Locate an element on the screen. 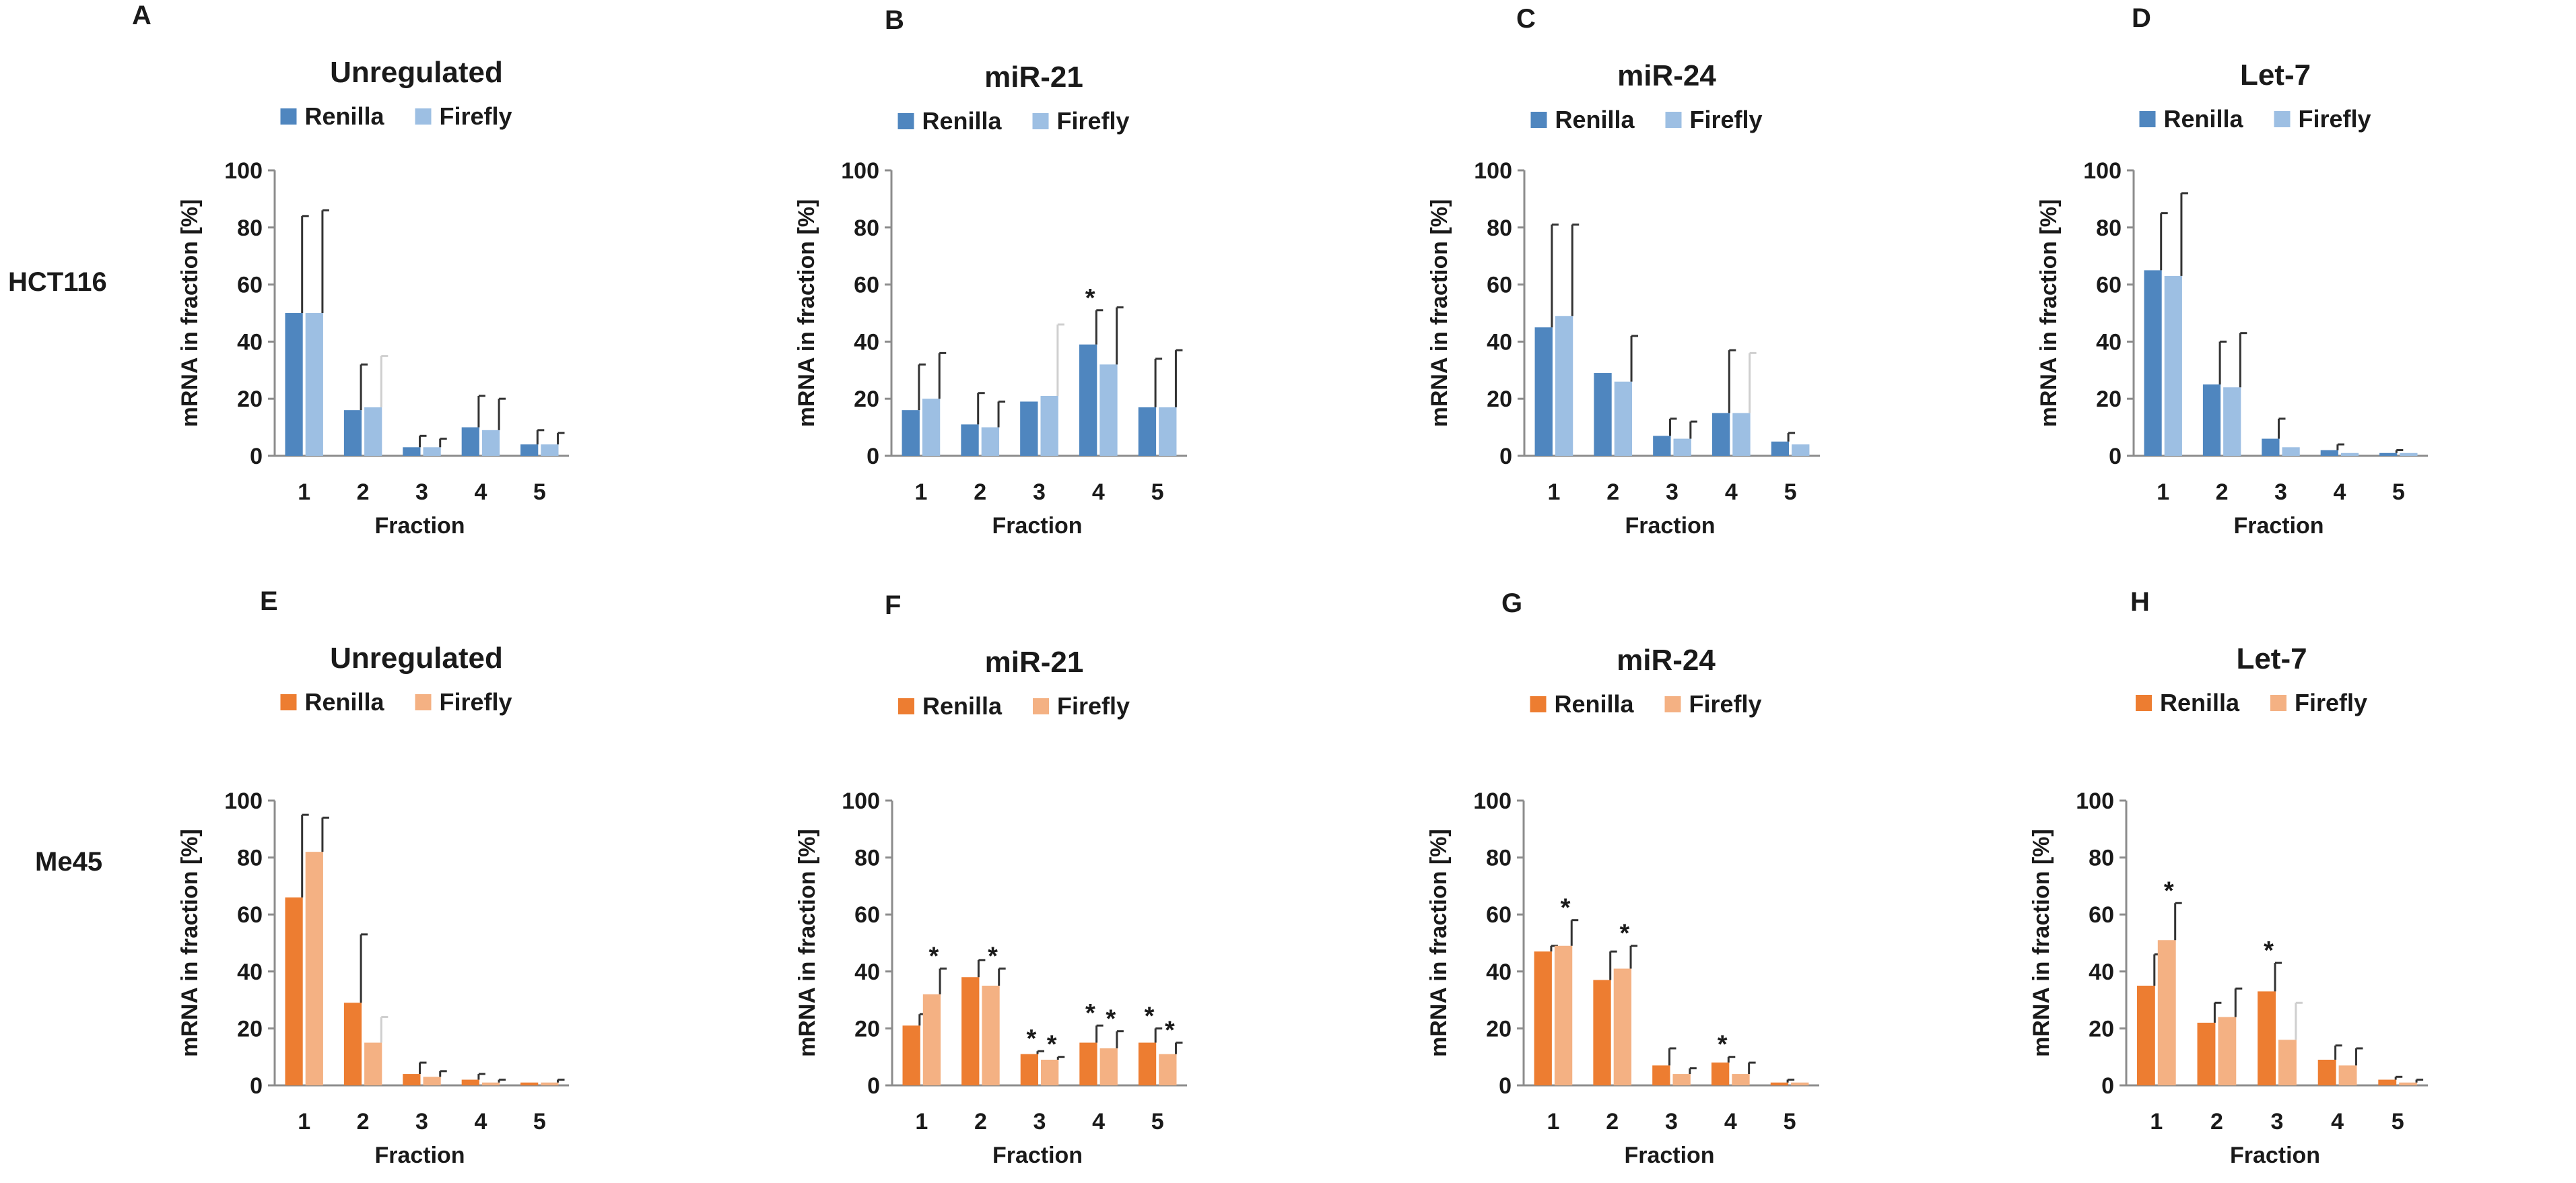  x-tick-label: 4 is located at coordinates (481, 492).